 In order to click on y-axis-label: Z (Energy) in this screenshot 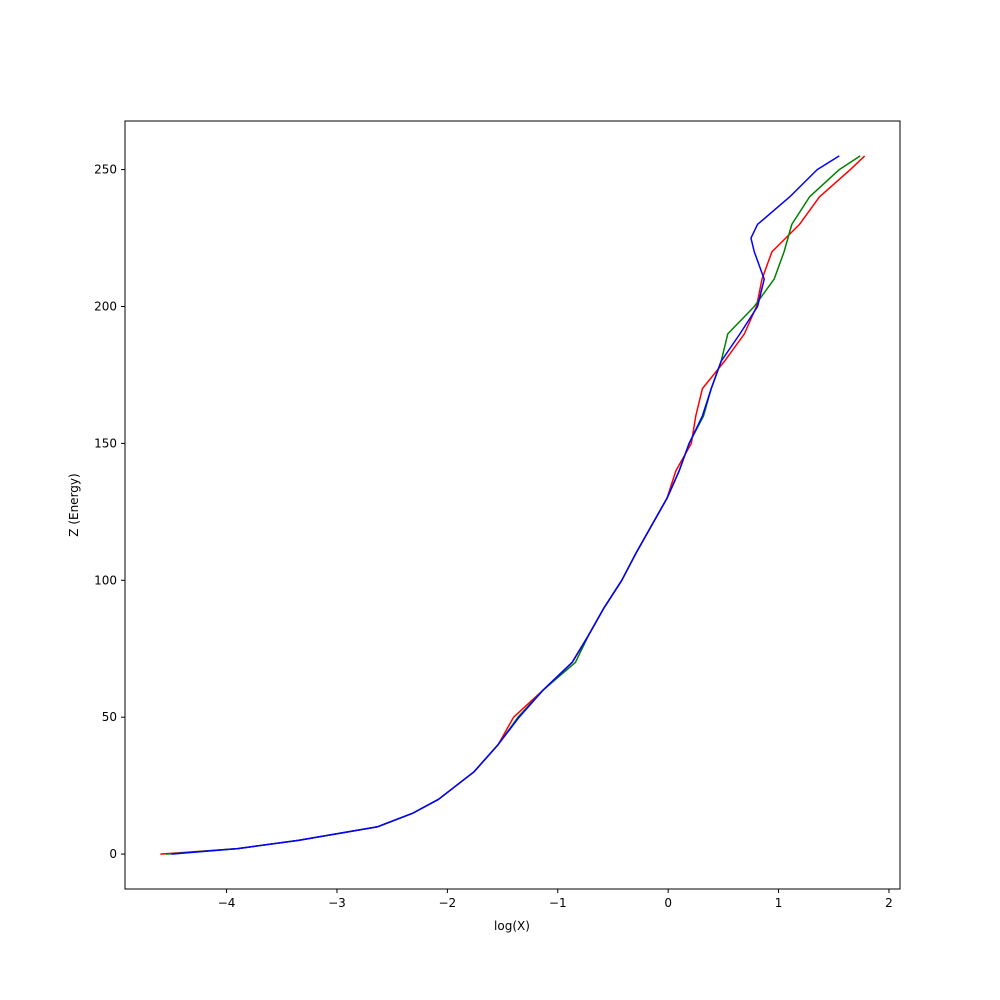, I will do `click(74, 504)`.